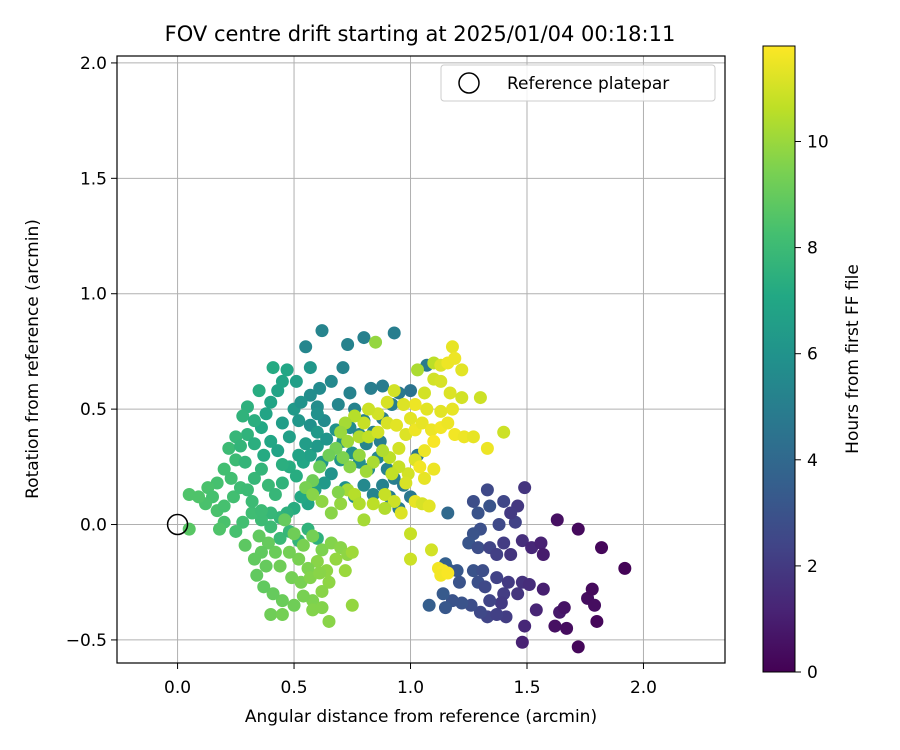 This screenshot has height=750, width=900. Describe the element at coordinates (588, 84) in the screenshot. I see `legend-label: Reference platepar` at that location.